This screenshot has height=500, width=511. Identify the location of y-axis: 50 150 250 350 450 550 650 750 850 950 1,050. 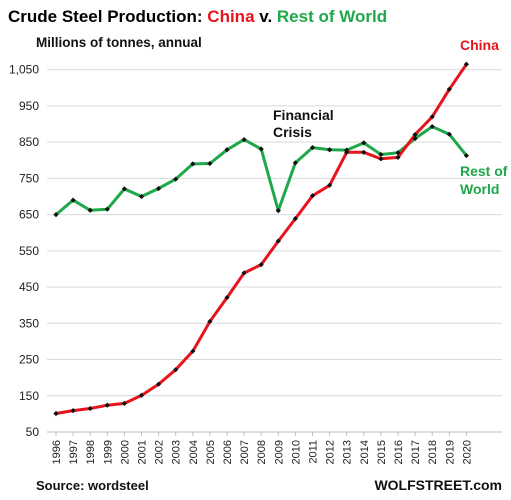
(24, 251).